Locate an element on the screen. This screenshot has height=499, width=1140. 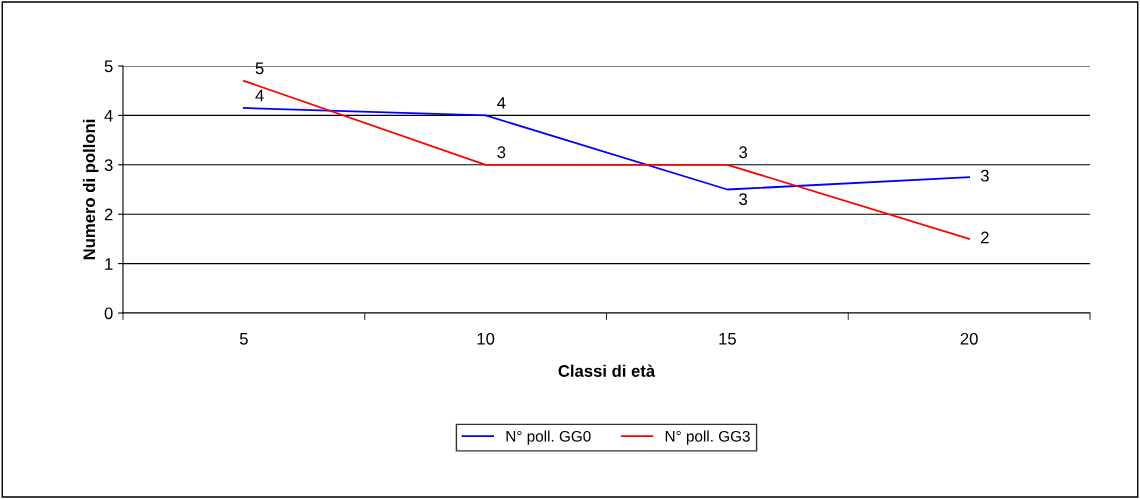
legend-label: N° poll. GG0 is located at coordinates (548, 437).